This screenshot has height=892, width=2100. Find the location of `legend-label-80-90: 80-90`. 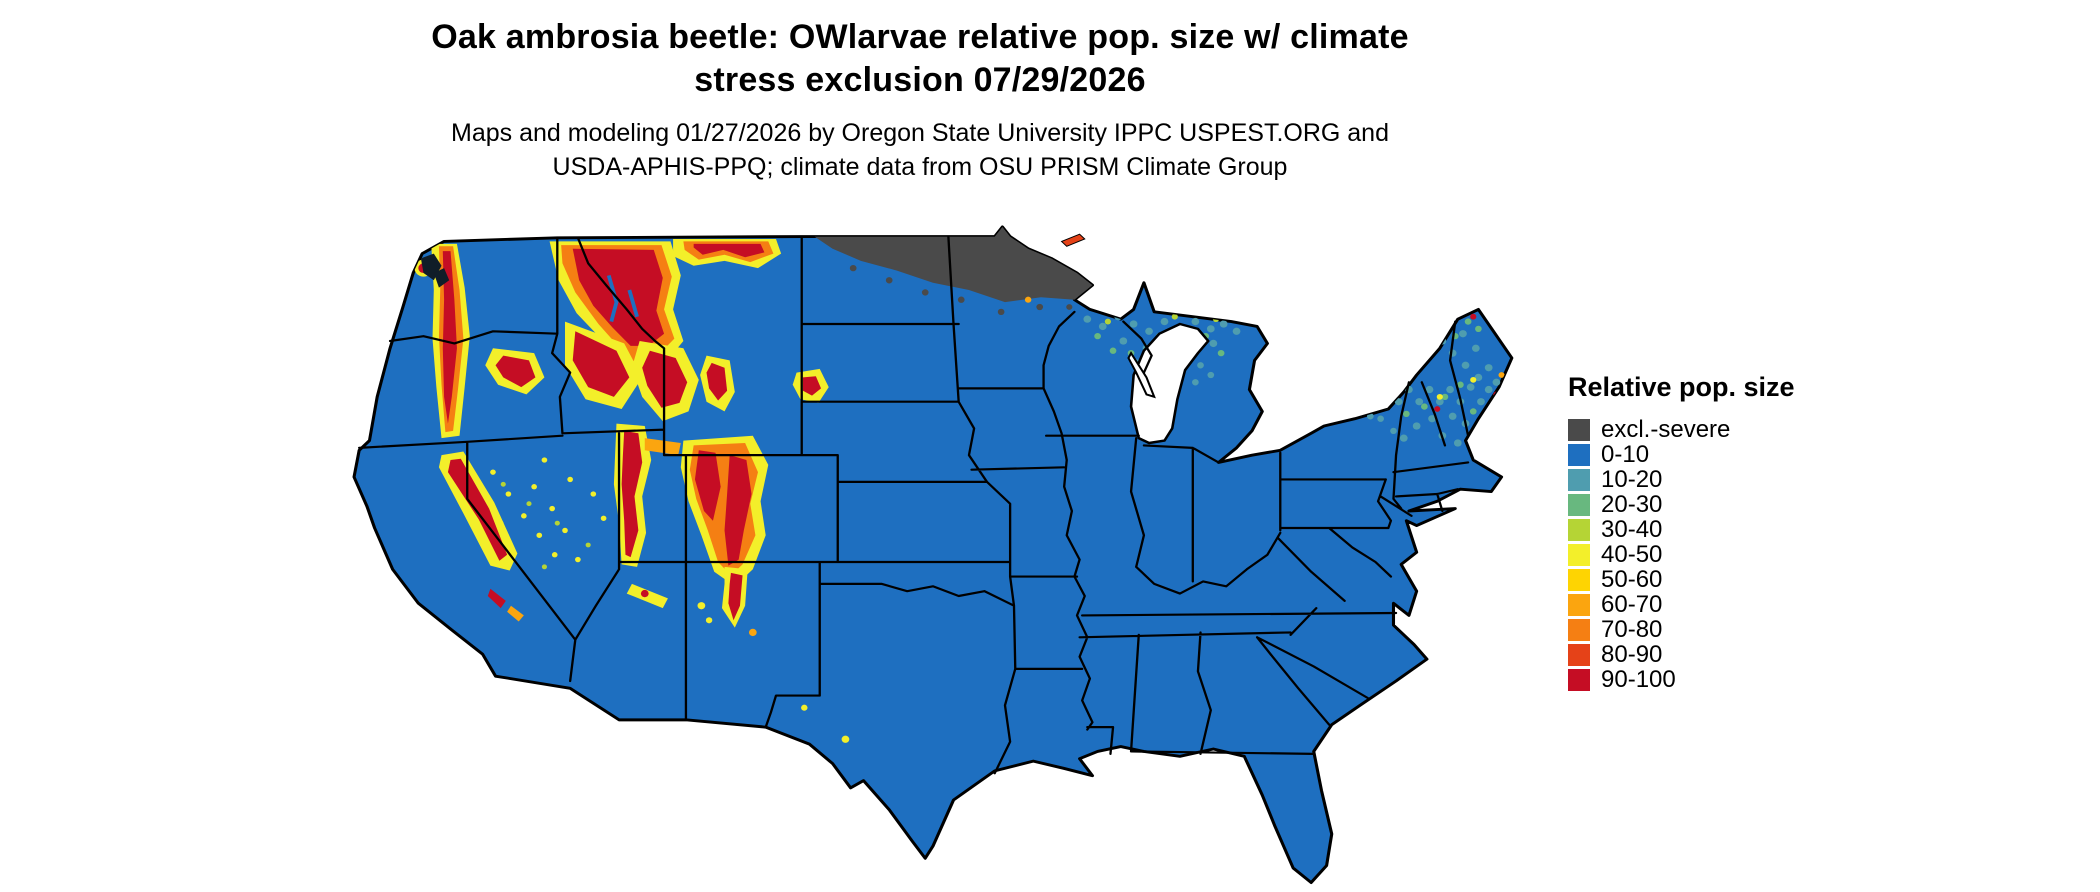

legend-label-80-90: 80-90 is located at coordinates (1632, 654).